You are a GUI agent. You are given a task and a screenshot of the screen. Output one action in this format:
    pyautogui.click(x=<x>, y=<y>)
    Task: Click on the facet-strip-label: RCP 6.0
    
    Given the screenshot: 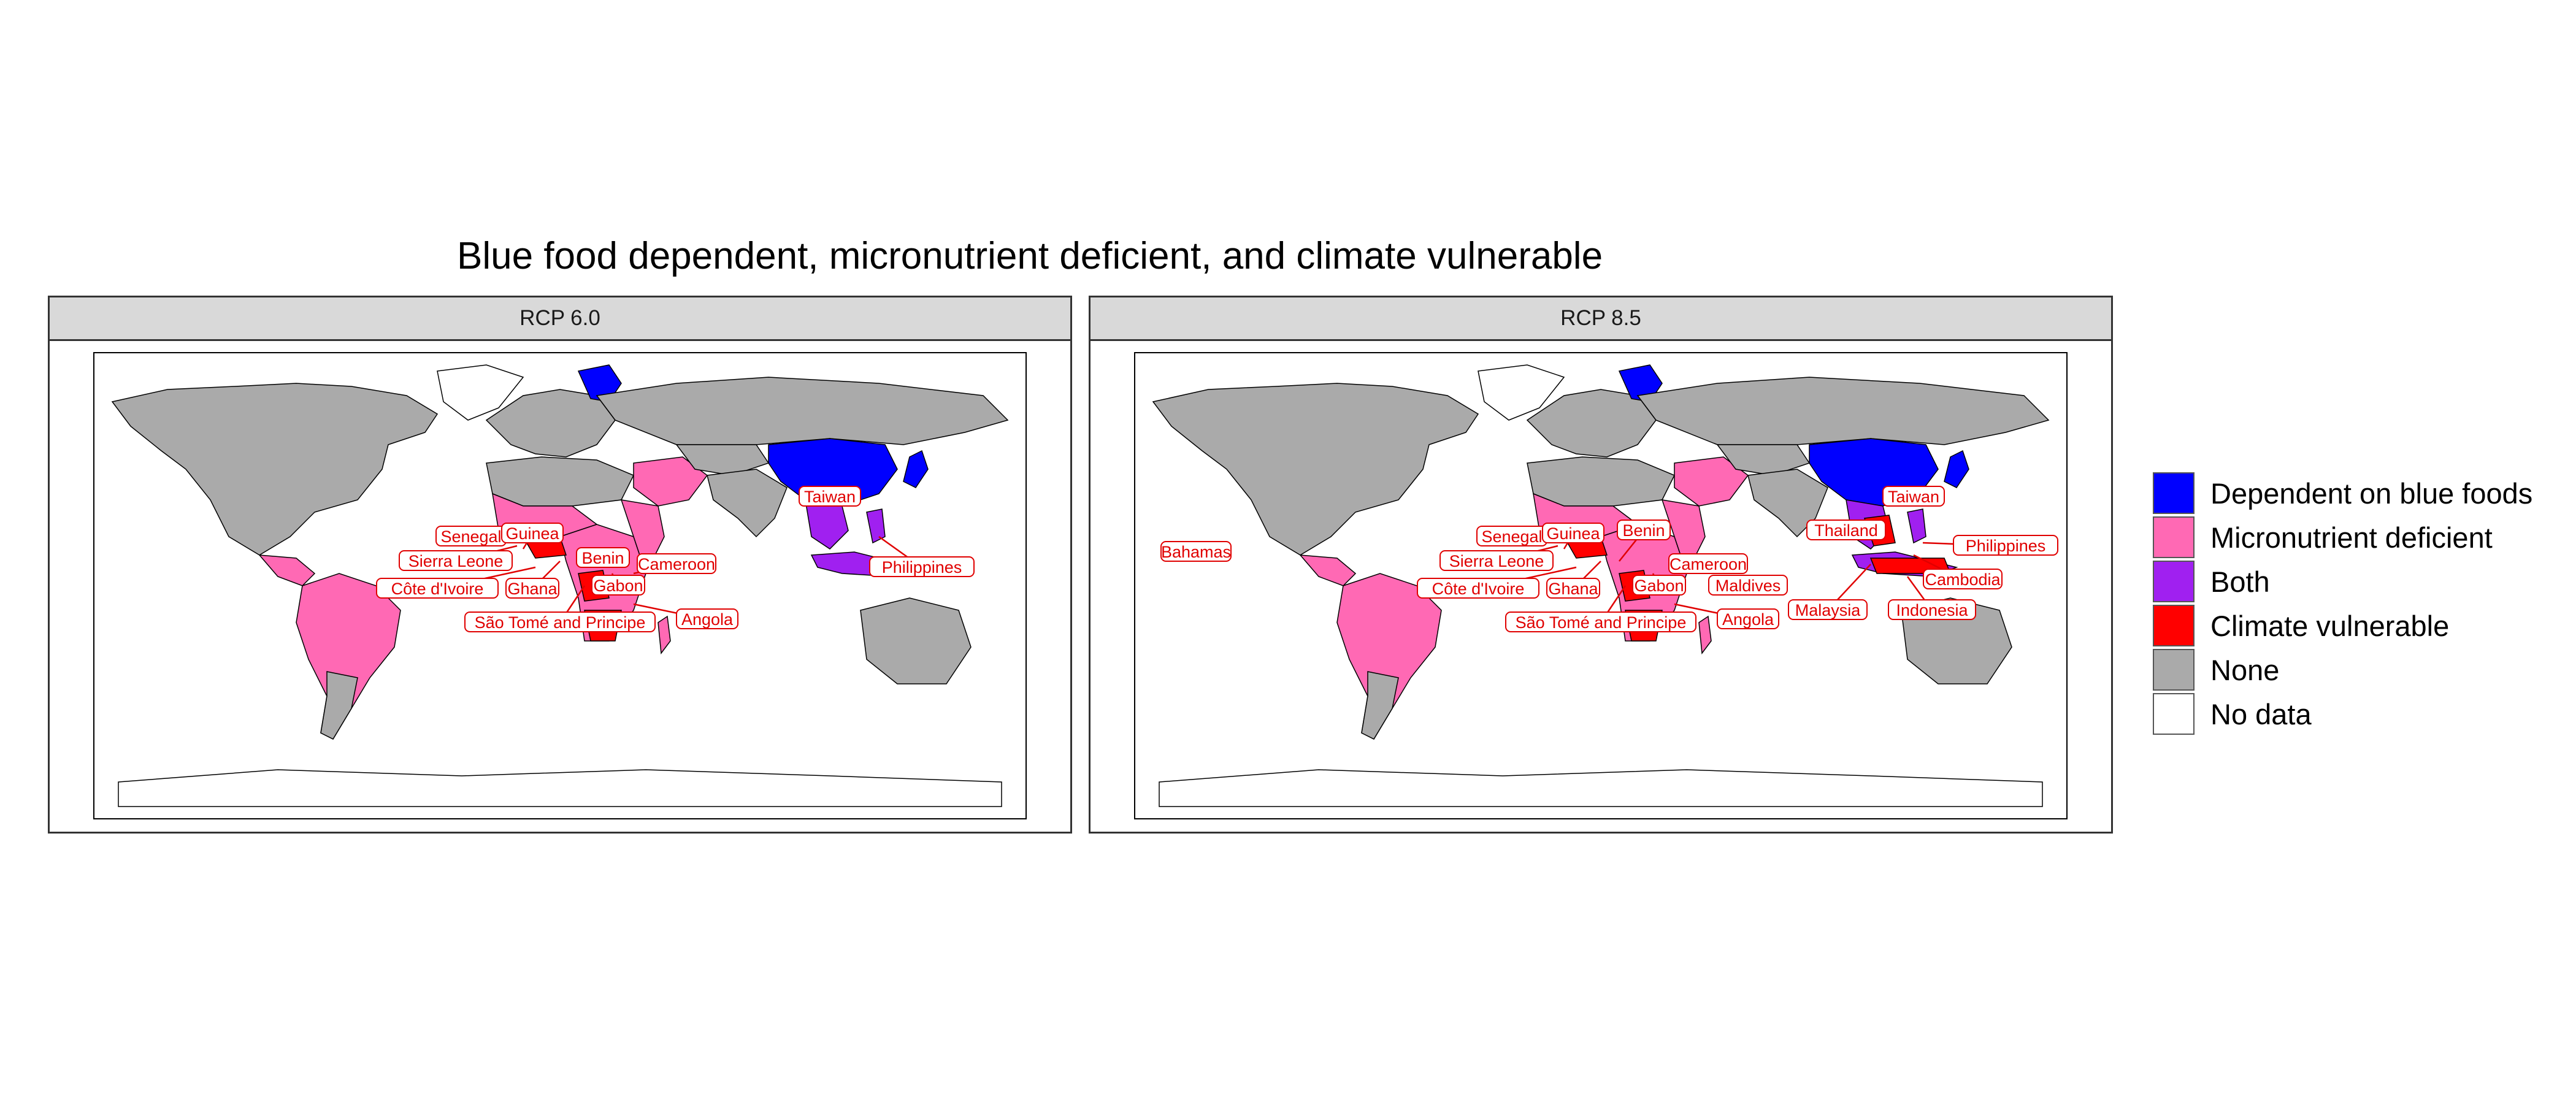 What is the action you would take?
    pyautogui.click(x=559, y=318)
    